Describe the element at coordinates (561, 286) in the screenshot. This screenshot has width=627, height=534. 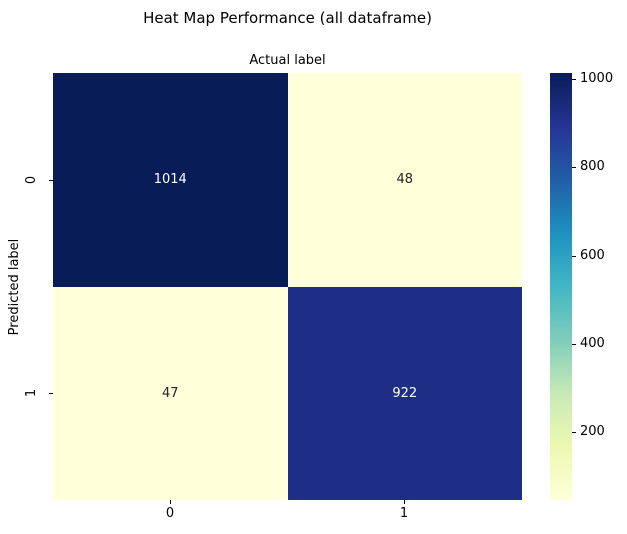
I see `colorbar-gradient` at that location.